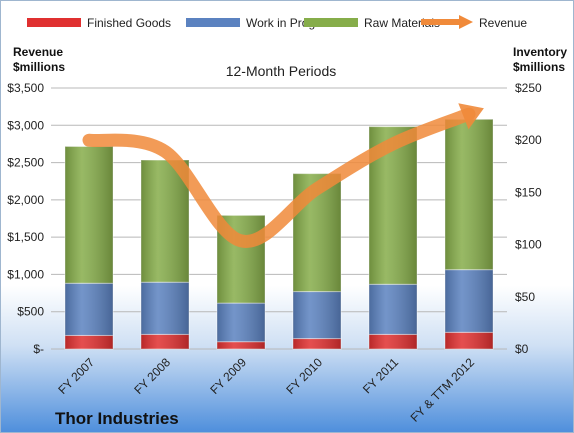 The height and width of the screenshot is (433, 574). I want to click on x-tick-label: FY 2010, so click(304, 376).